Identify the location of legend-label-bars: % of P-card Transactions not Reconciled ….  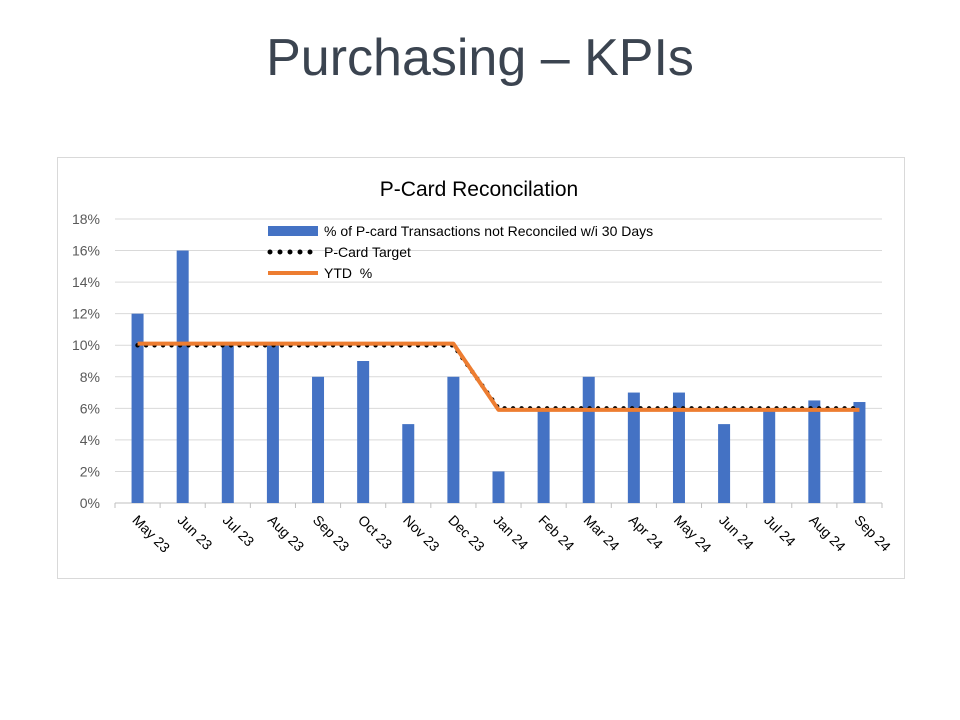
(488, 231).